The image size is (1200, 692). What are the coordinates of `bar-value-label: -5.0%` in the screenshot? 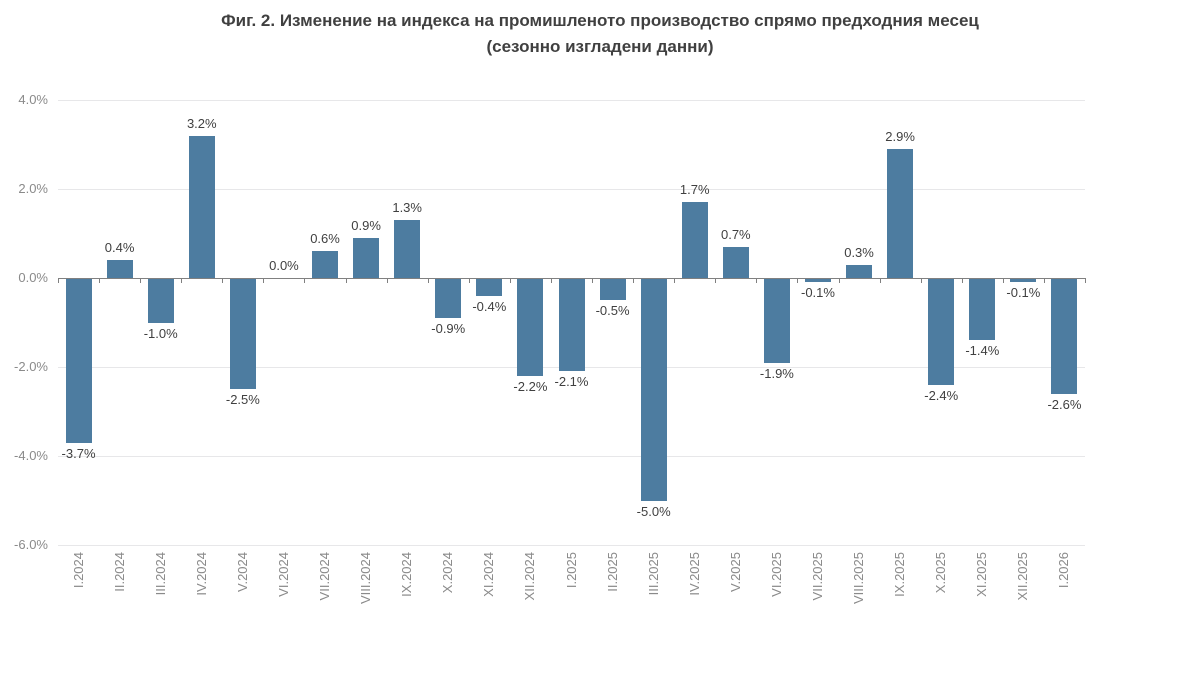 It's located at (653, 511).